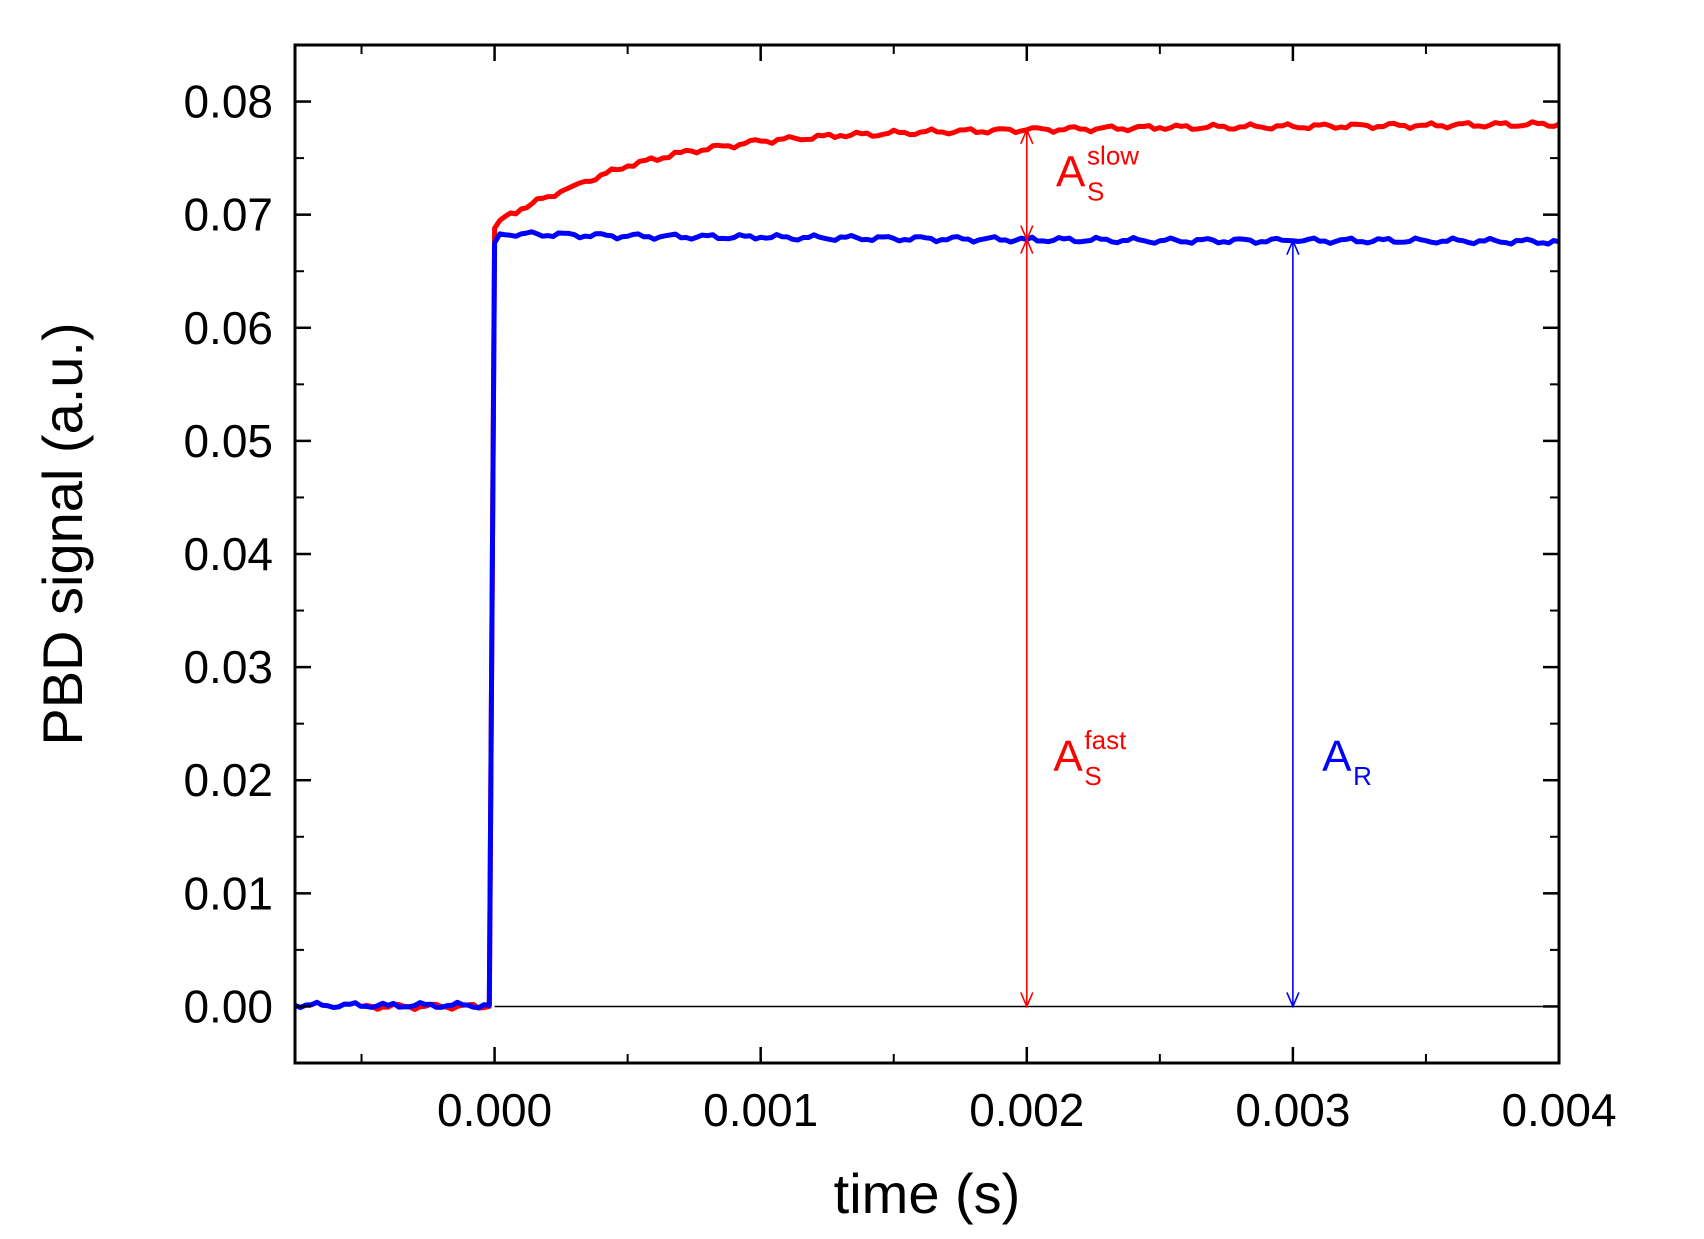 This screenshot has width=1704, height=1239. Describe the element at coordinates (1068, 756) in the screenshot. I see `as-fast-label: A` at that location.